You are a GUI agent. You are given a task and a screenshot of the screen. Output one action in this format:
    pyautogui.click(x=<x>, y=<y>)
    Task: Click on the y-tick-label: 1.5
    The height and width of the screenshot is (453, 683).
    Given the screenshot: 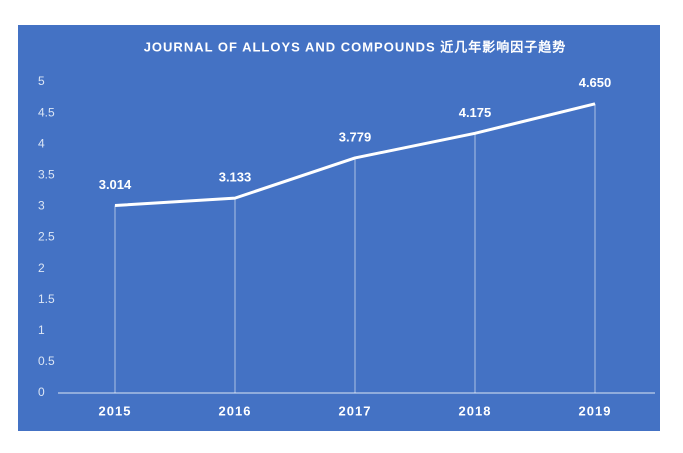 What is the action you would take?
    pyautogui.click(x=46, y=299)
    